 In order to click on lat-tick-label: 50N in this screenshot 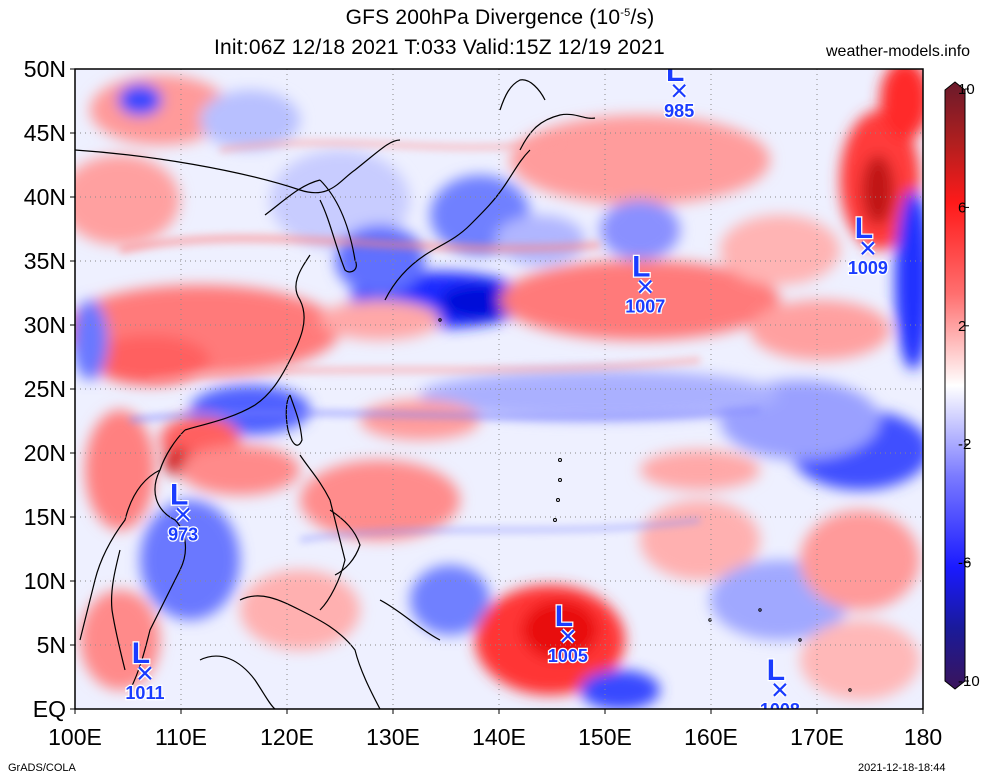, I will do `click(45, 69)`.